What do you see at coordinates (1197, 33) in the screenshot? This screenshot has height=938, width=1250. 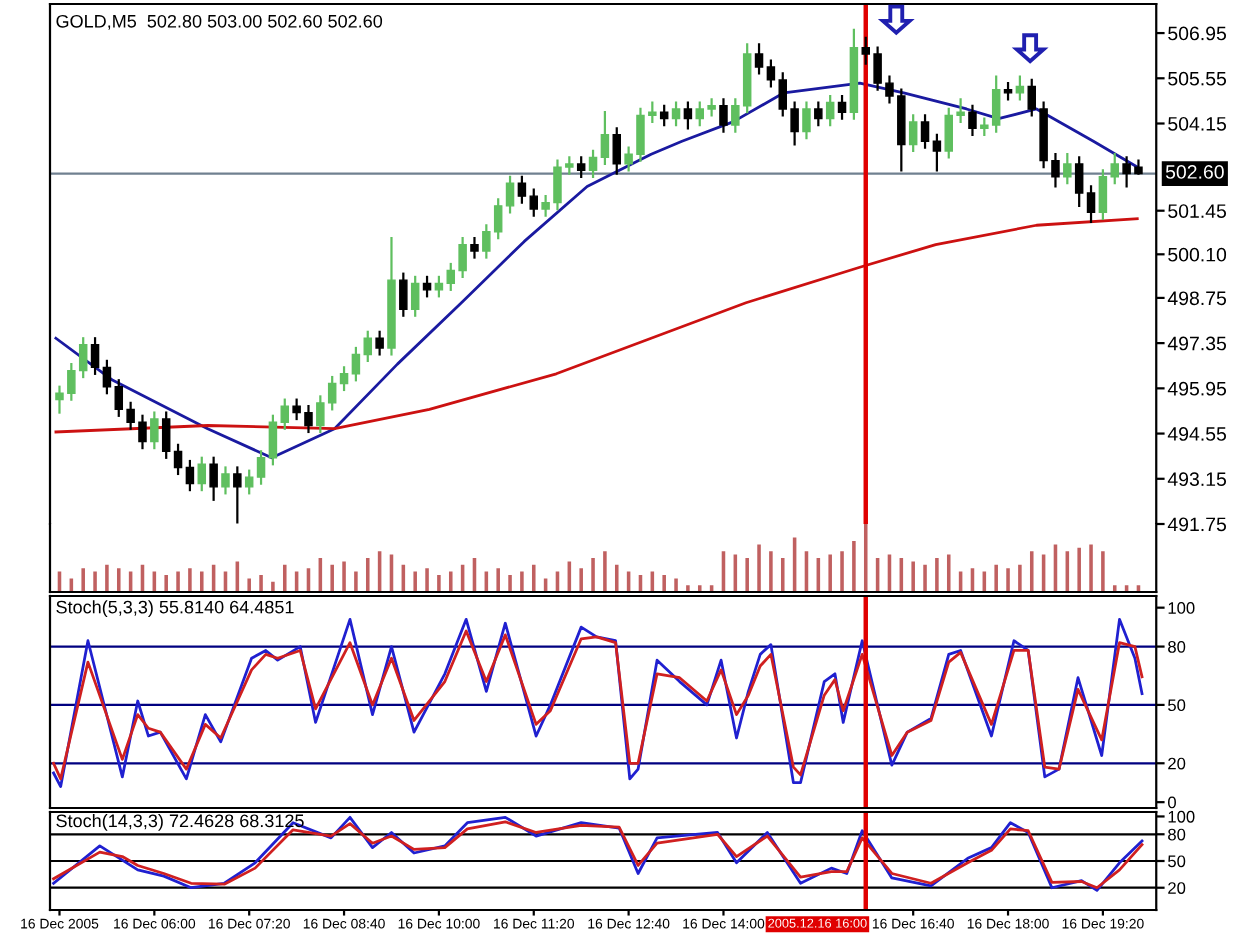 I see `y-tick-label: 506.95` at bounding box center [1197, 33].